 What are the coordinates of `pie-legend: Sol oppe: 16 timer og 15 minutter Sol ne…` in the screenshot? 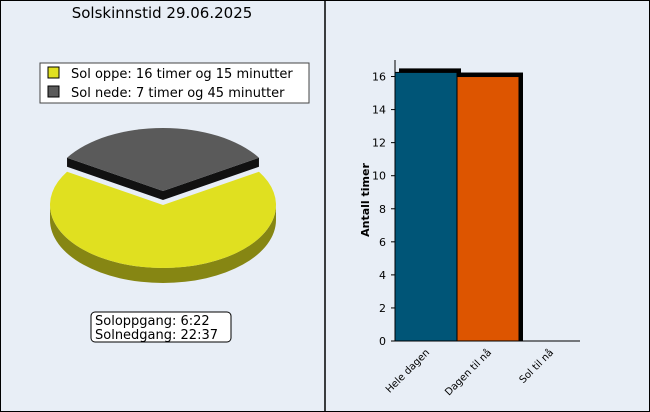 It's located at (174, 83).